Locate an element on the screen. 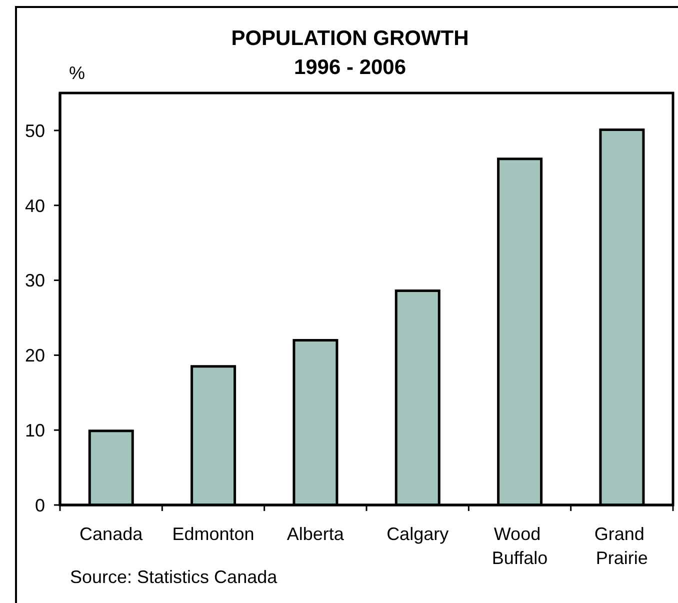  x-tick-label: Alberta is located at coordinates (315, 534).